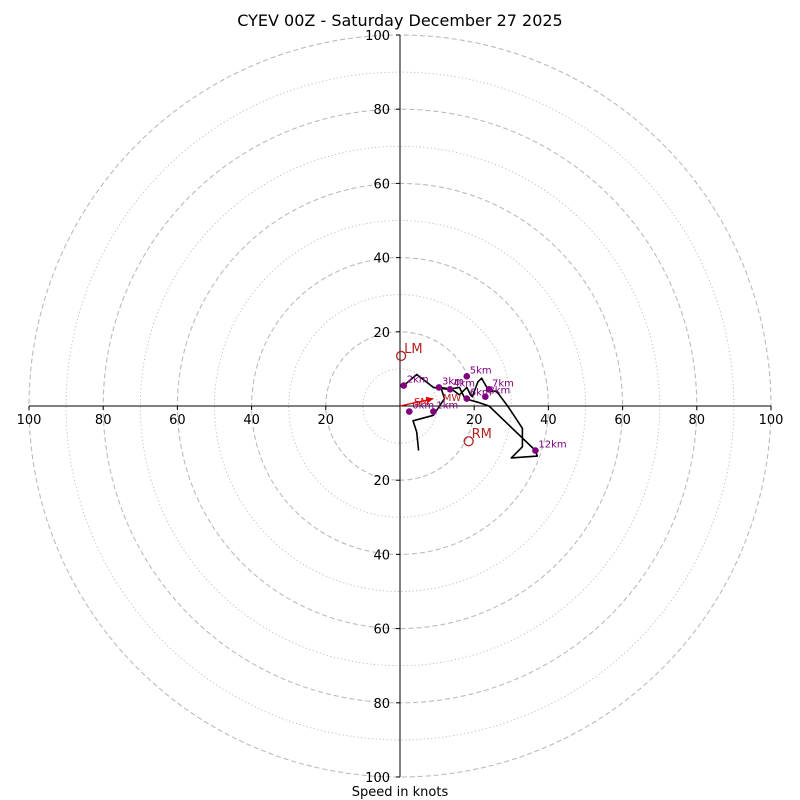  What do you see at coordinates (468, 441) in the screenshot?
I see `rm-marker` at bounding box center [468, 441].